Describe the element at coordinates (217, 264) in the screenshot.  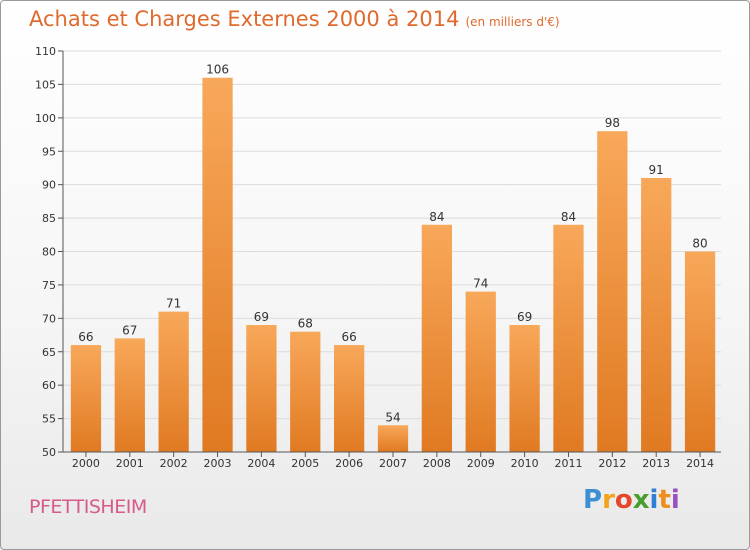
I see `bar-2003` at that location.